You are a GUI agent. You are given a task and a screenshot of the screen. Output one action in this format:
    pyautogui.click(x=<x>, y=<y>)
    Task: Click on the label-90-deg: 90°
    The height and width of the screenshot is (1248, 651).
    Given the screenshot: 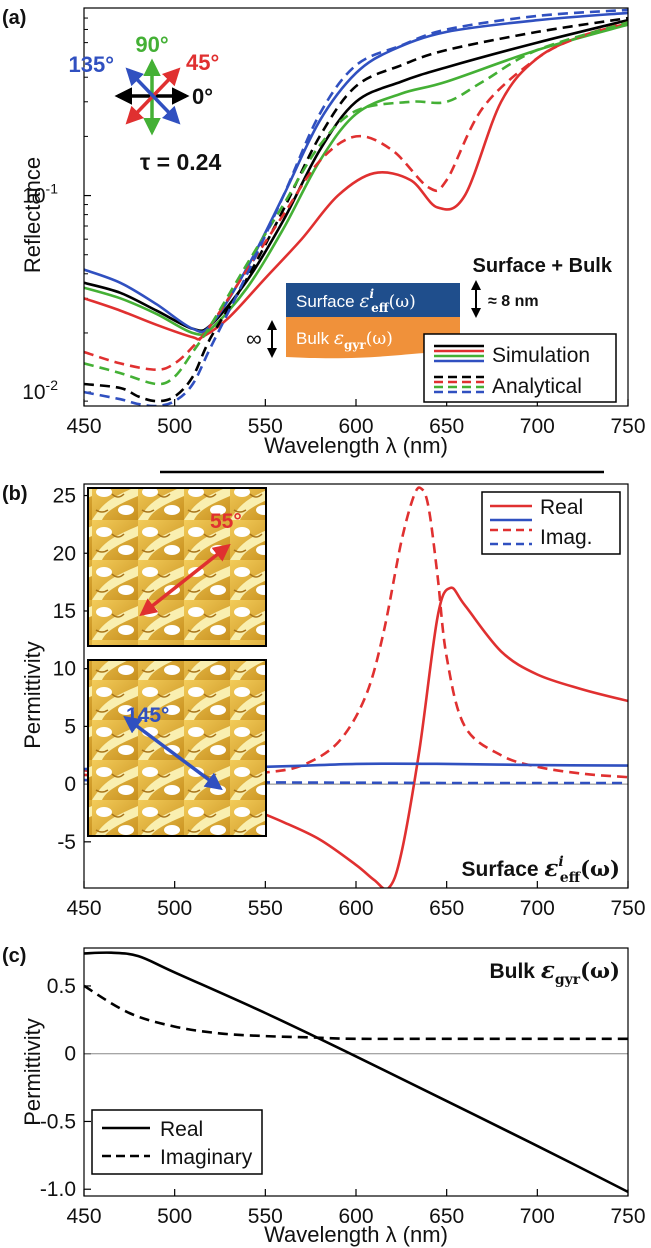 What is the action you would take?
    pyautogui.click(x=151, y=44)
    